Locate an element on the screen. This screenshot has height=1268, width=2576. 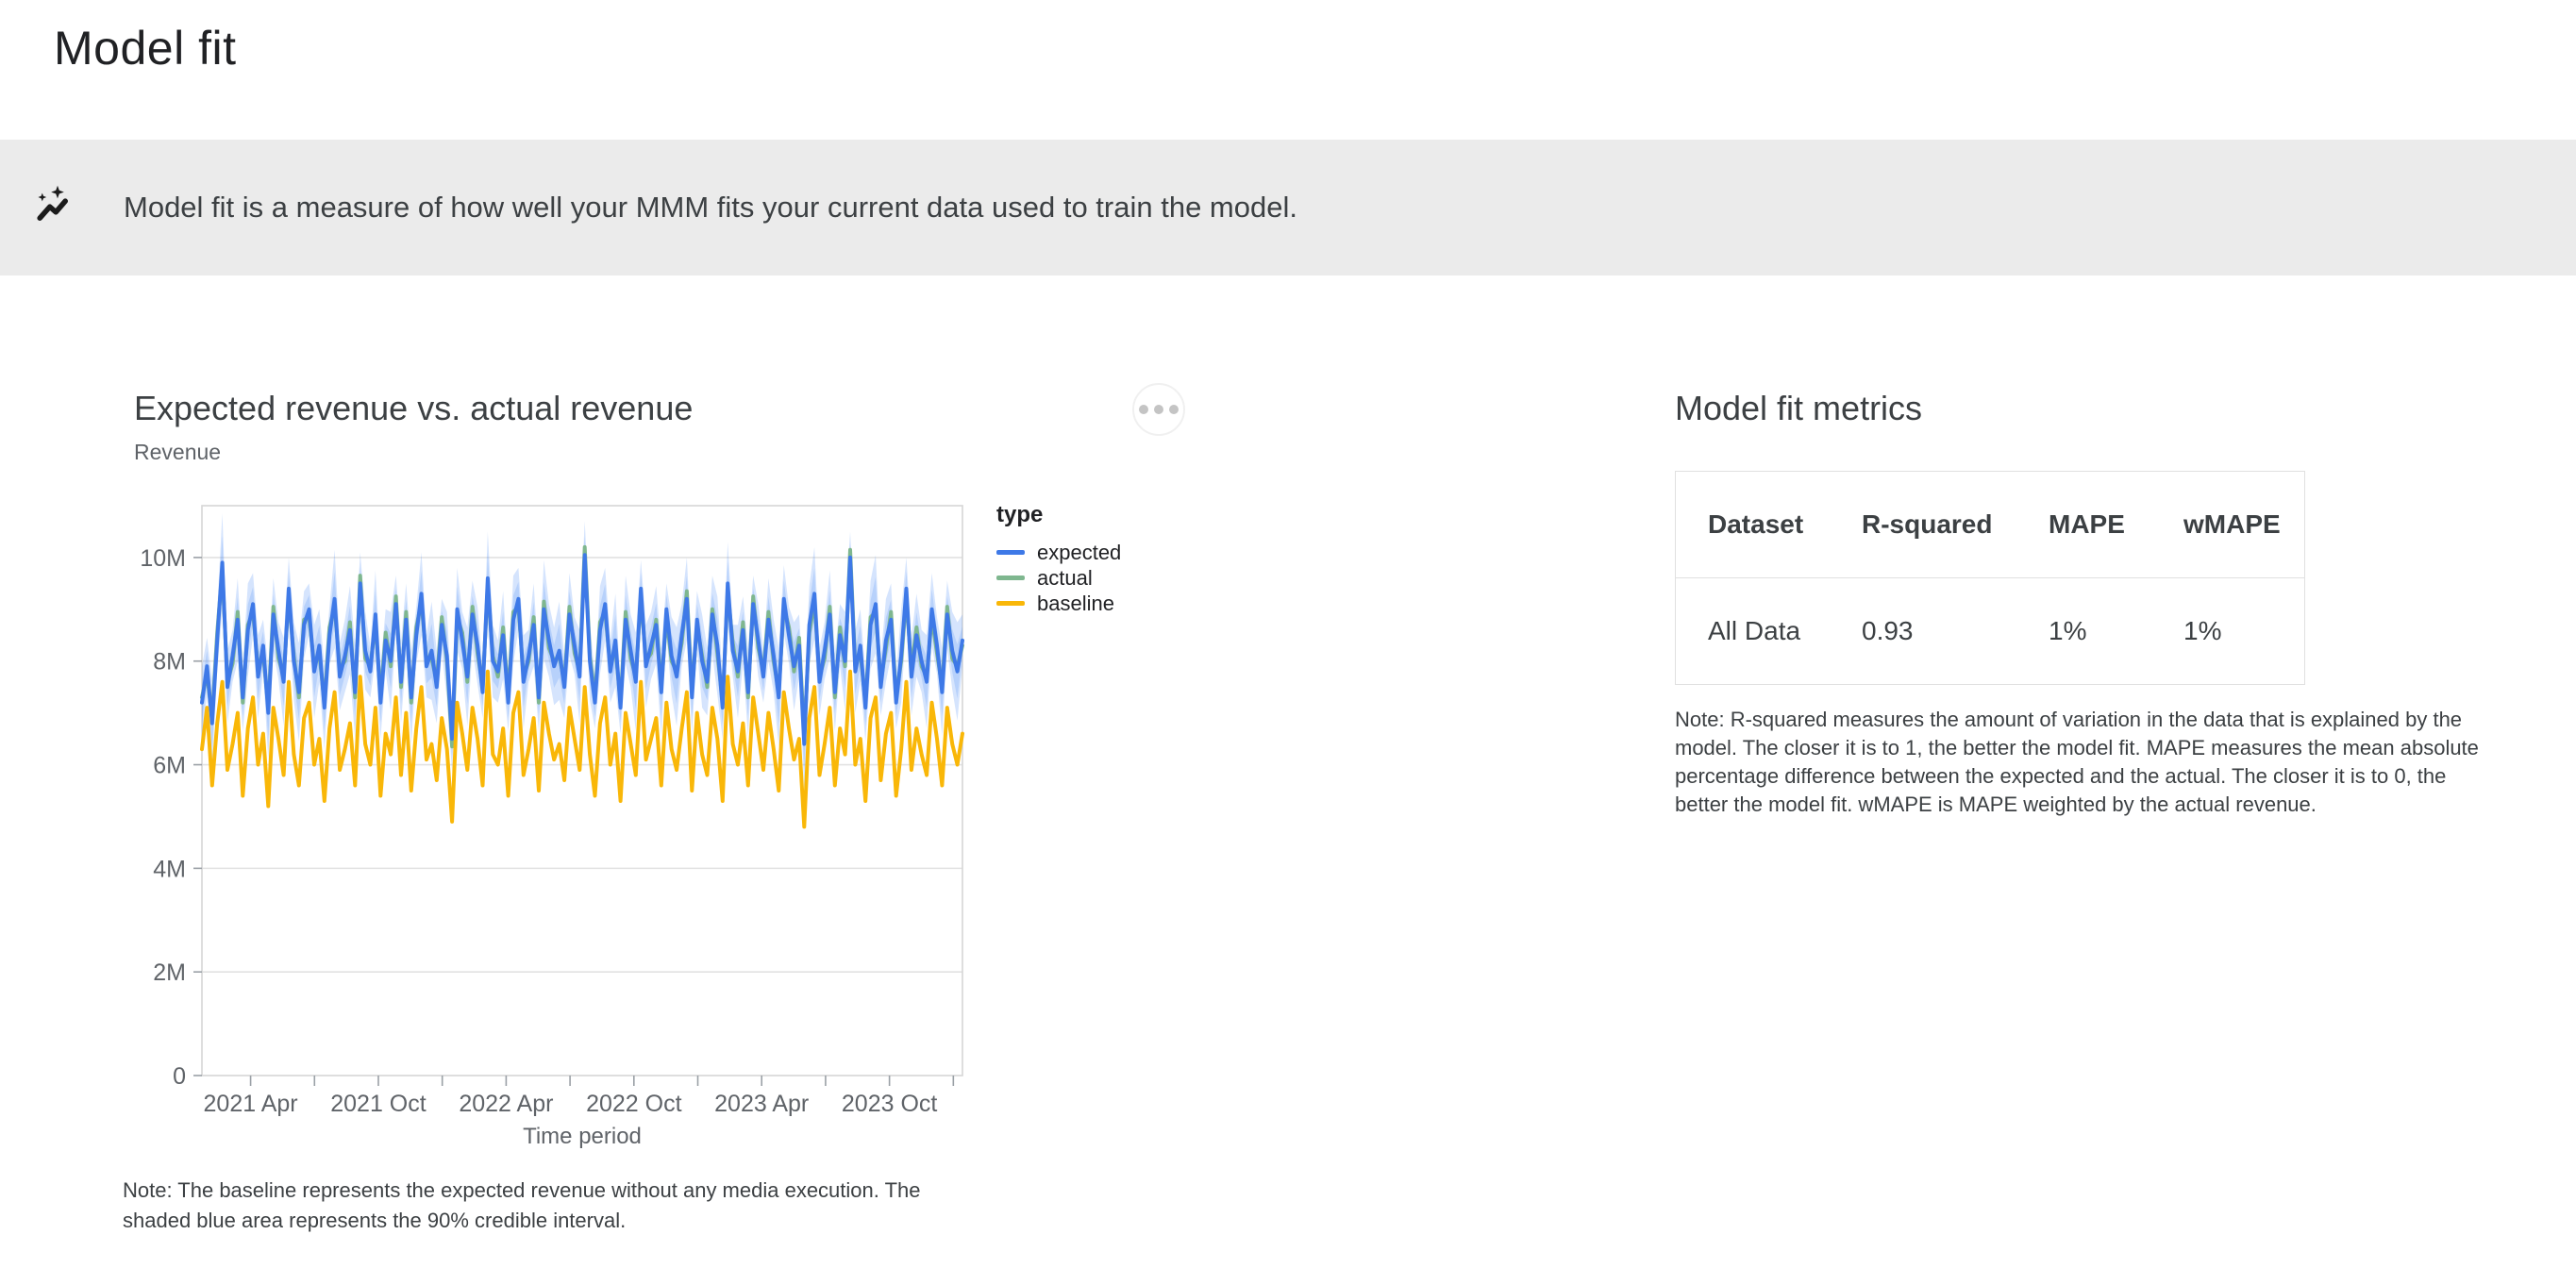
svg-text: 2022 Apr is located at coordinates (506, 1104).